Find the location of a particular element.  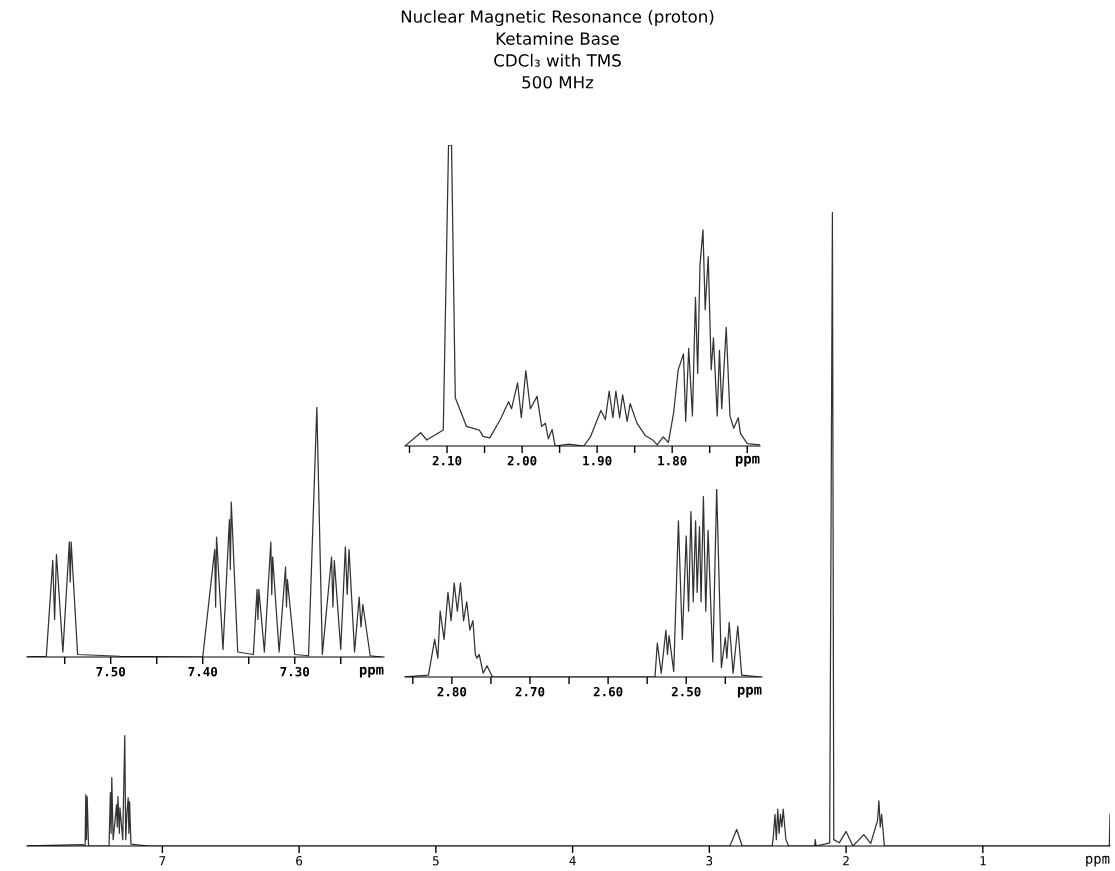

x-tick-label: 2 is located at coordinates (846, 861).